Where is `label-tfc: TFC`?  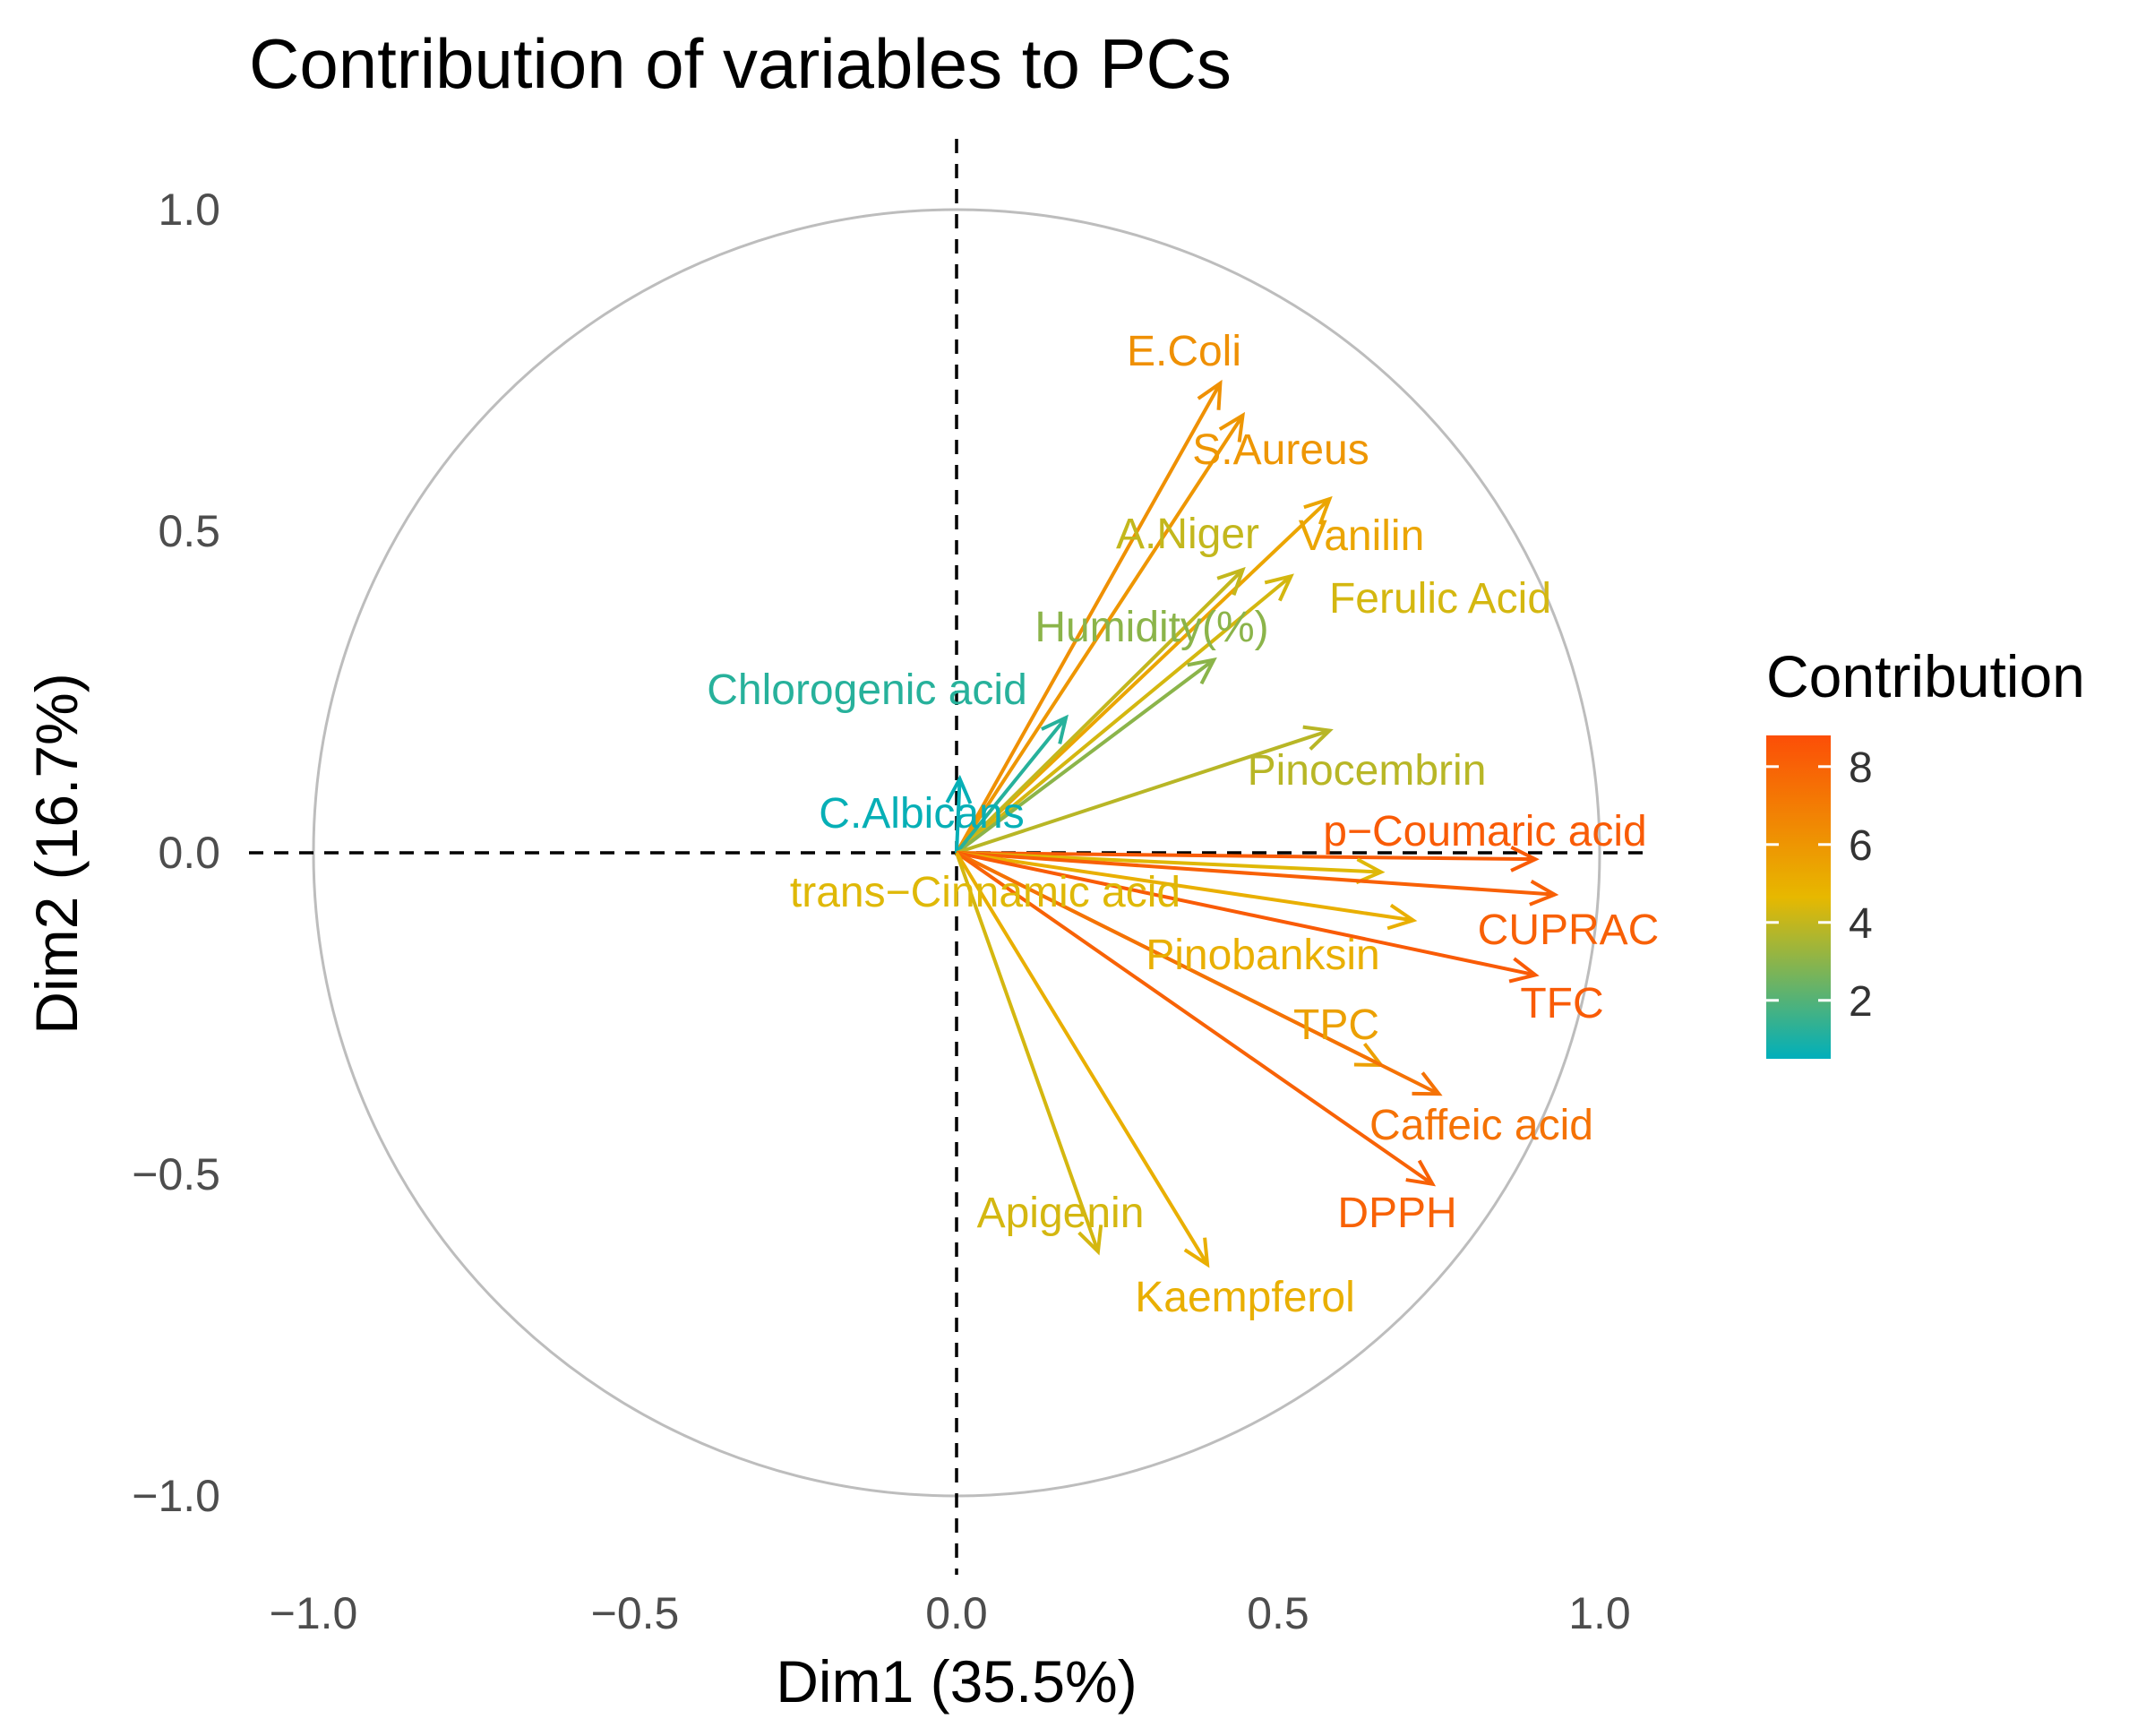
label-tfc: TFC is located at coordinates (1562, 1004).